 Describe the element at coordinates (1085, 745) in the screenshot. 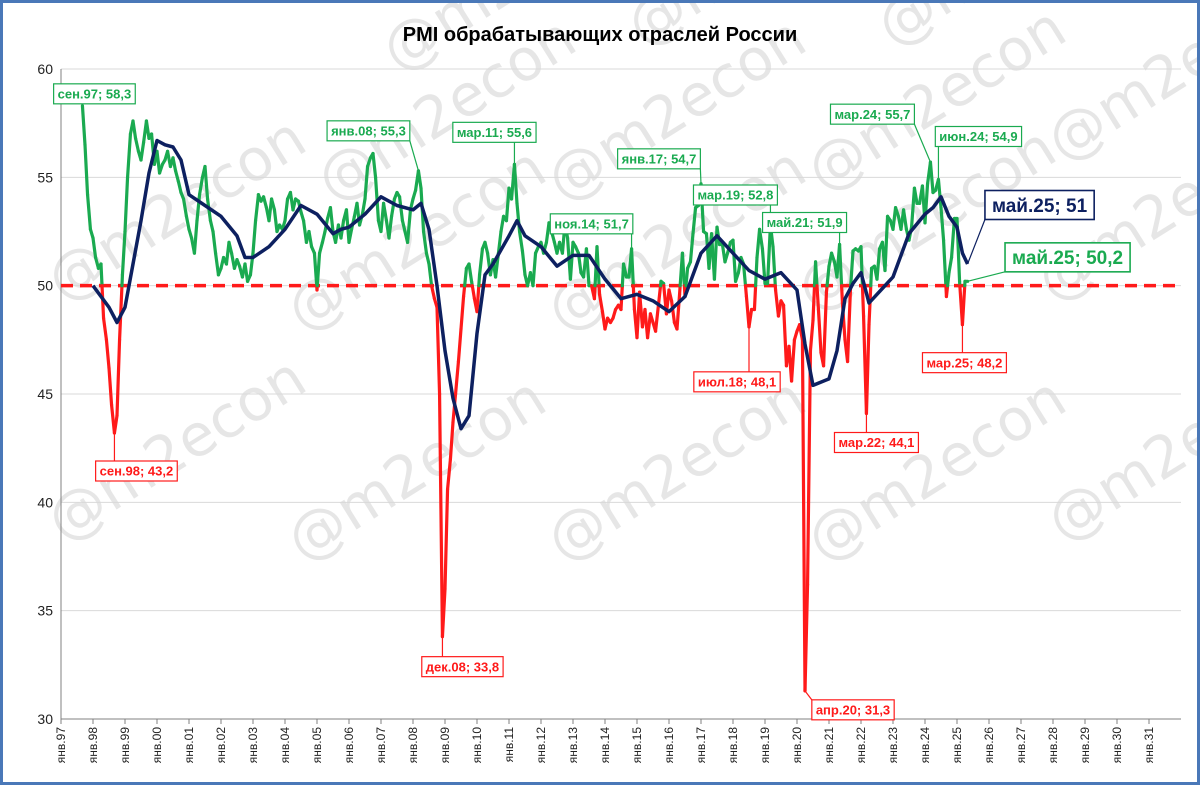

I see `x-tick-label: янв.29` at that location.